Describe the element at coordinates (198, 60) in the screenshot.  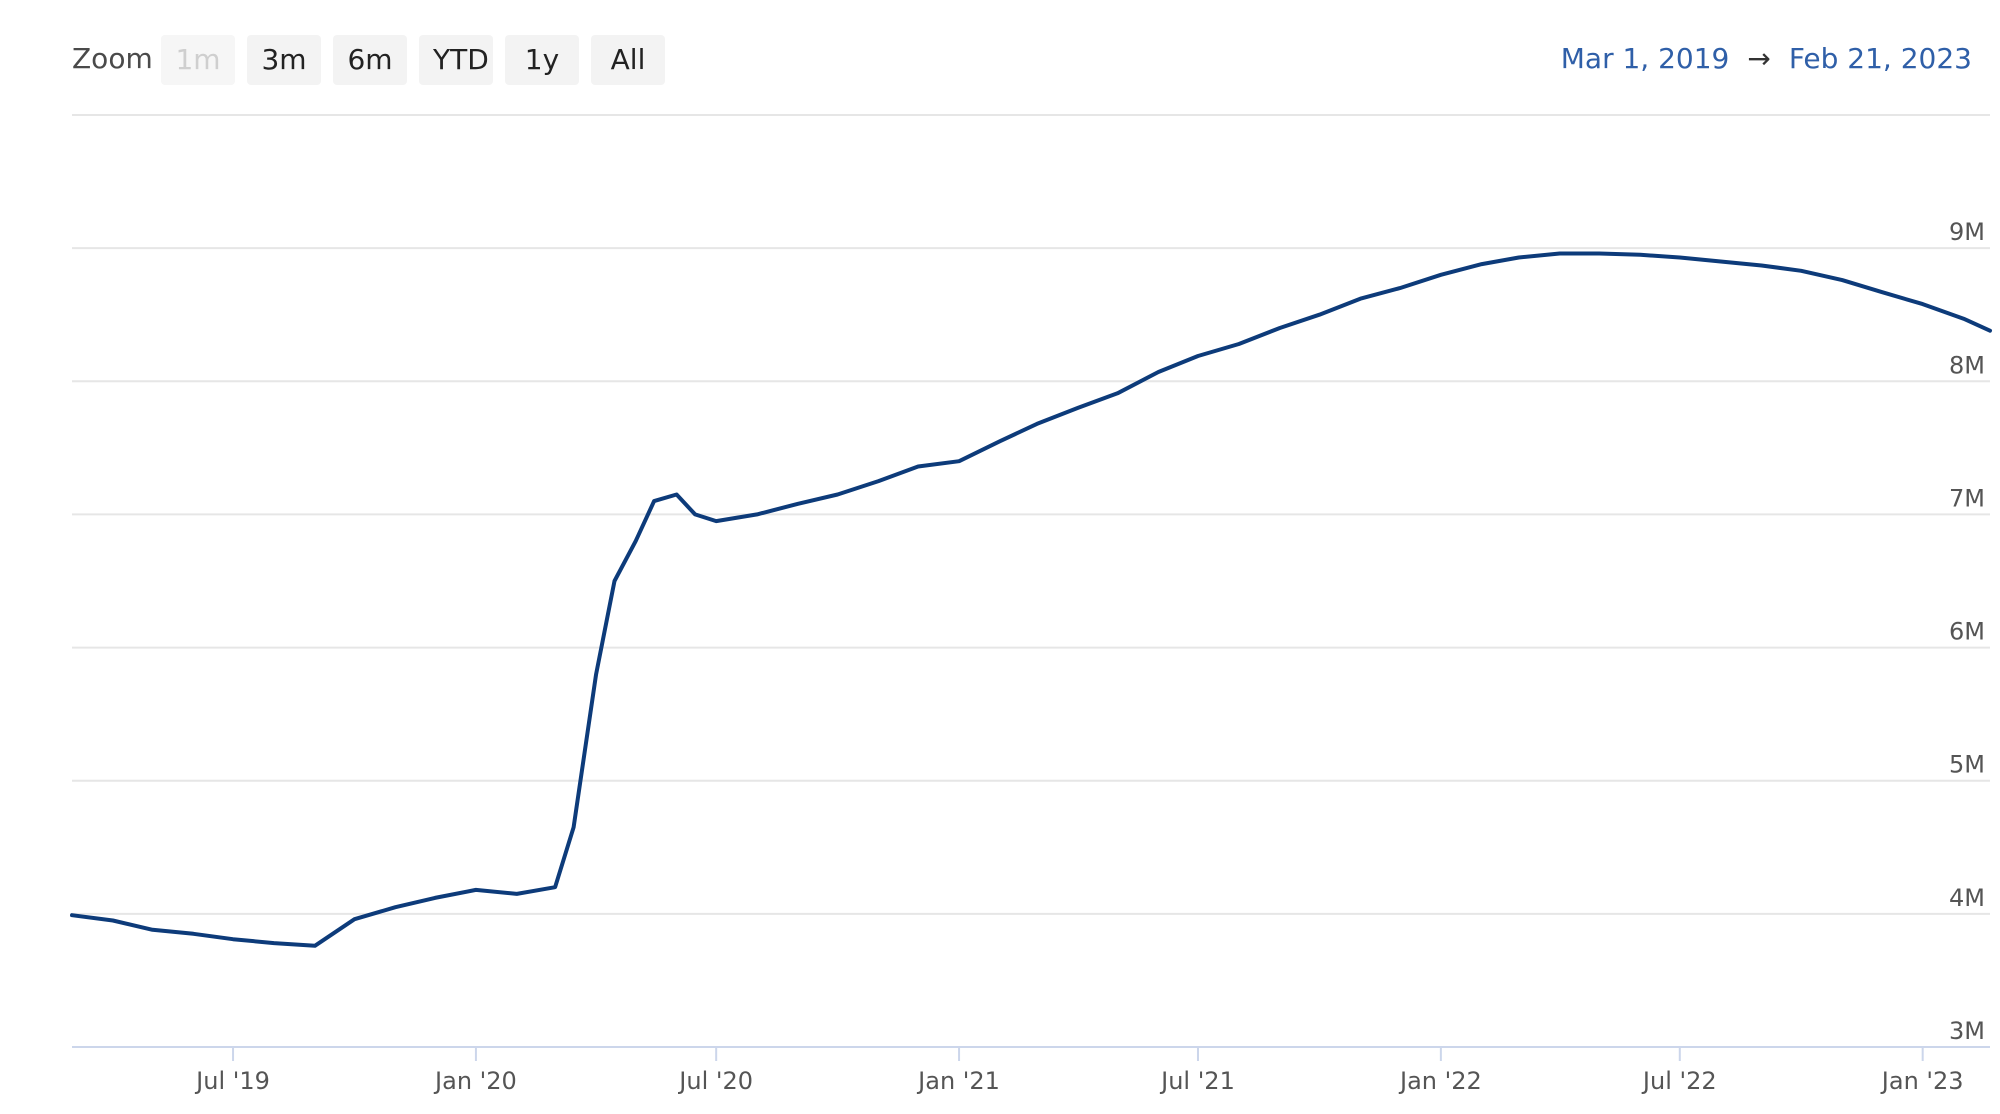
I see `zoom-1m-button: 1m` at that location.